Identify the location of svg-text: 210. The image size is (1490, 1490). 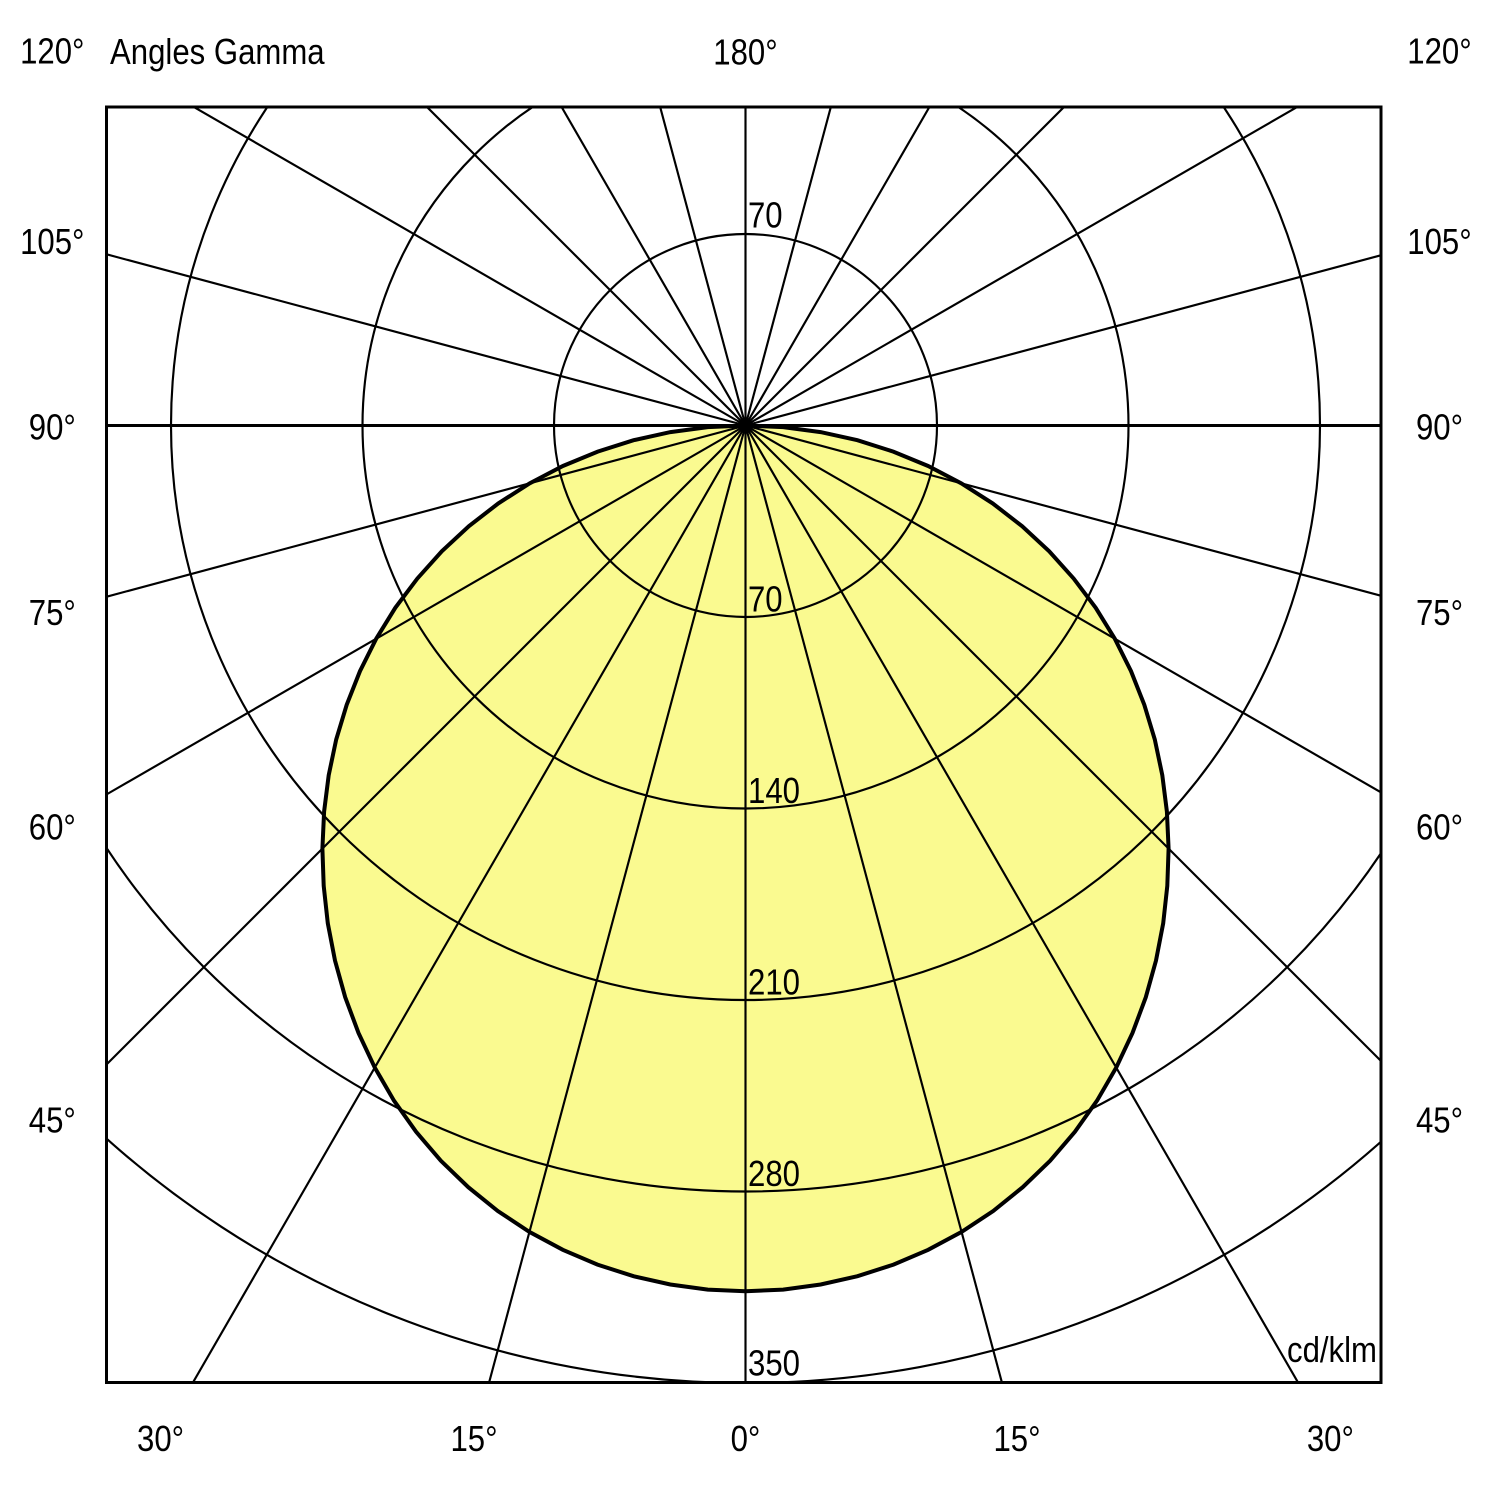
(774, 982).